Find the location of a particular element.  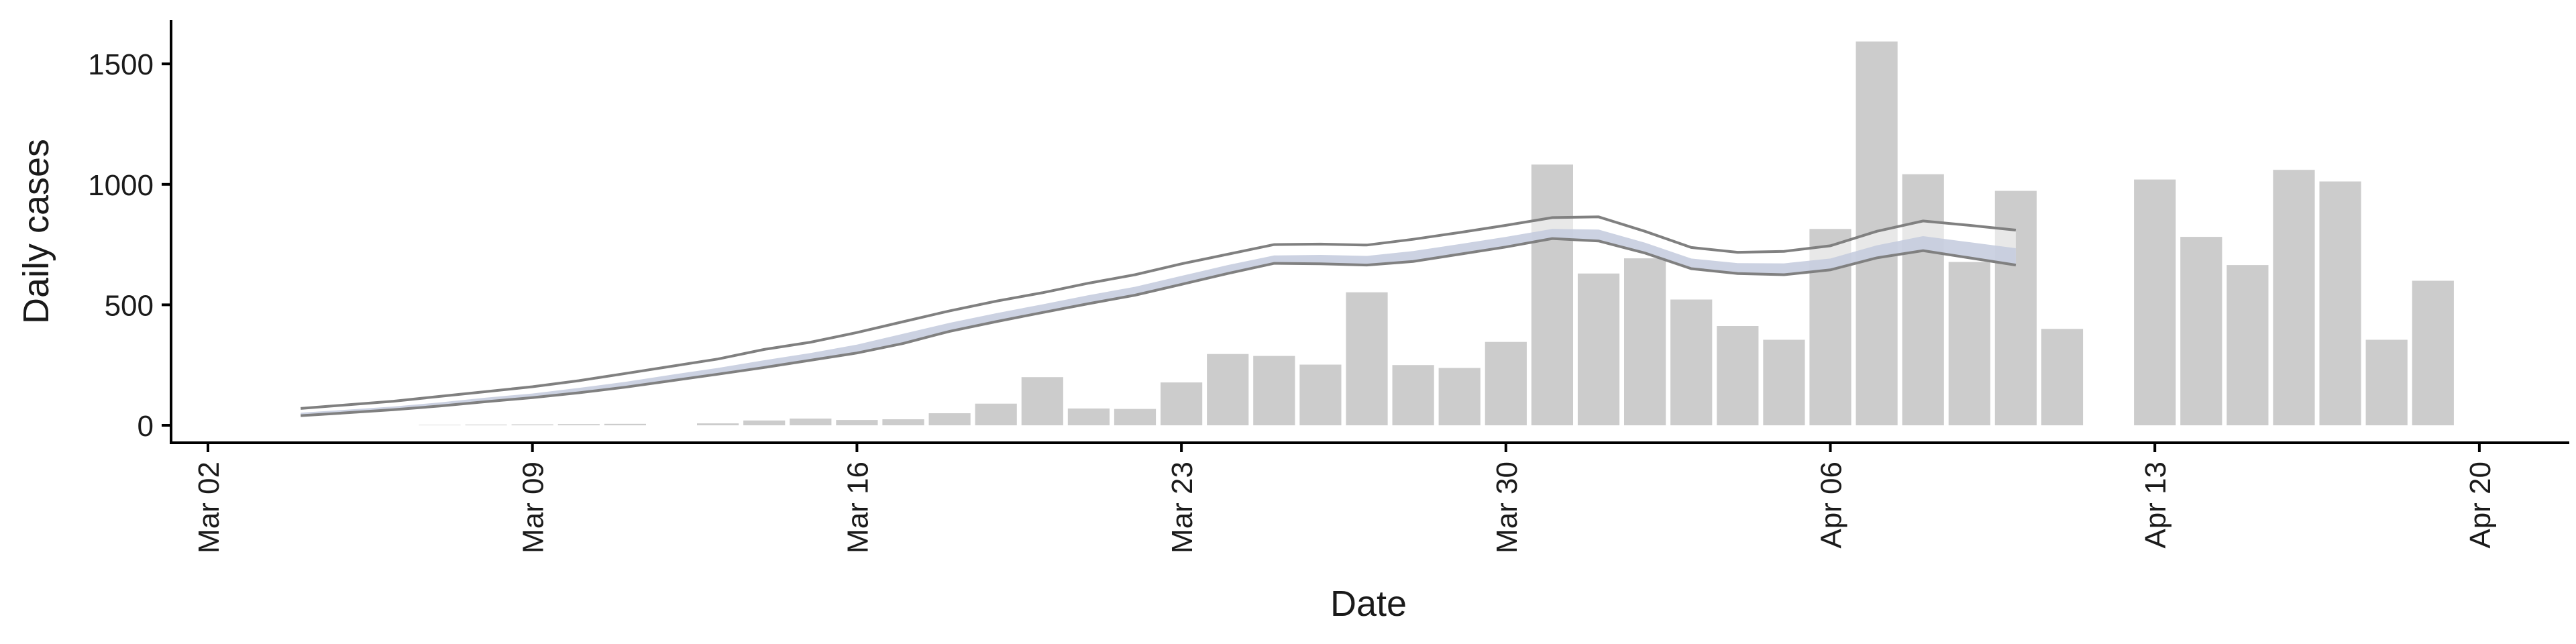

y-tick-label: 0 is located at coordinates (146, 426).